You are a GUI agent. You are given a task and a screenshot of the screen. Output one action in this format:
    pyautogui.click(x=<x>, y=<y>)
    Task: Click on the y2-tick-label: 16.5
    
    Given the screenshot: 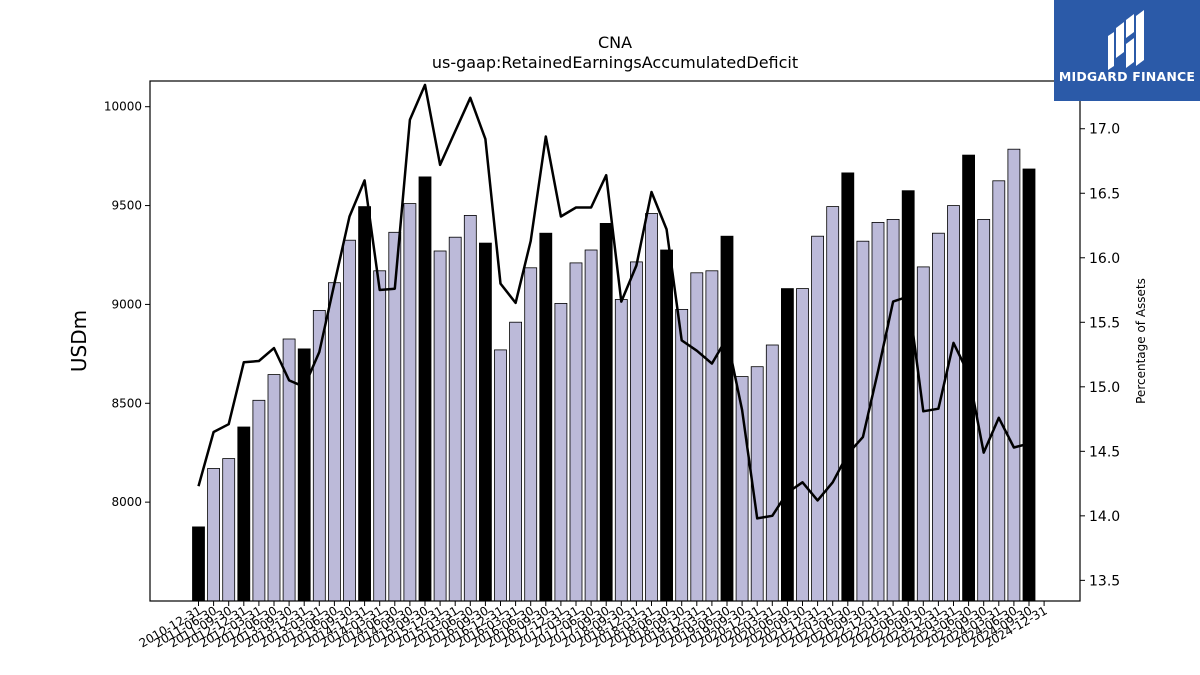 What is the action you would take?
    pyautogui.click(x=1104, y=194)
    